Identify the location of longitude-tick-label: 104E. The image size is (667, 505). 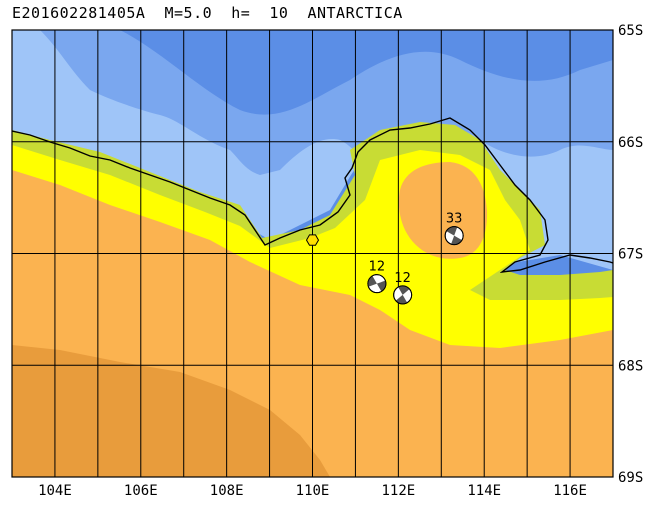
(55, 491).